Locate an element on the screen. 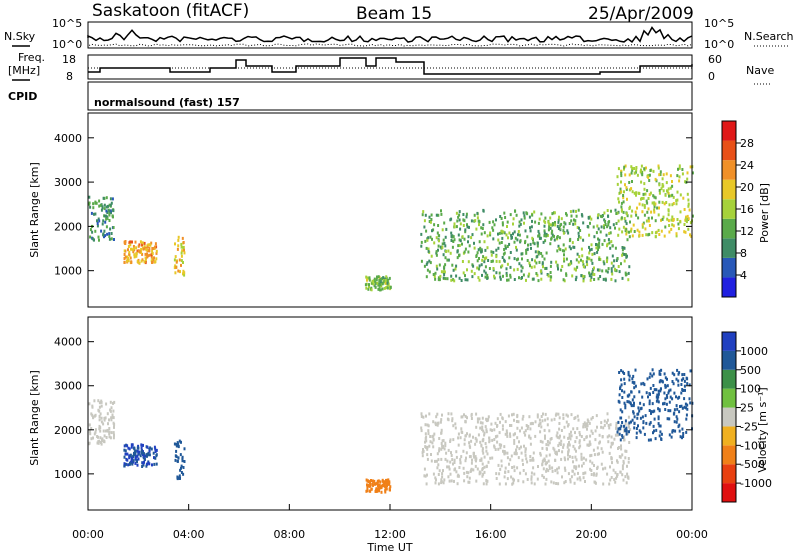 Image resolution: width=800 pixels, height=554 pixels. colorbar-tick-label: 28 is located at coordinates (747, 143).